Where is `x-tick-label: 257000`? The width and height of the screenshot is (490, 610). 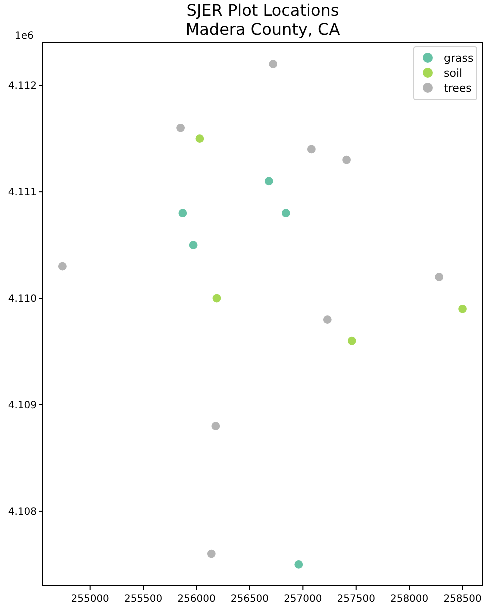 x-tick-label: 257000 is located at coordinates (303, 599).